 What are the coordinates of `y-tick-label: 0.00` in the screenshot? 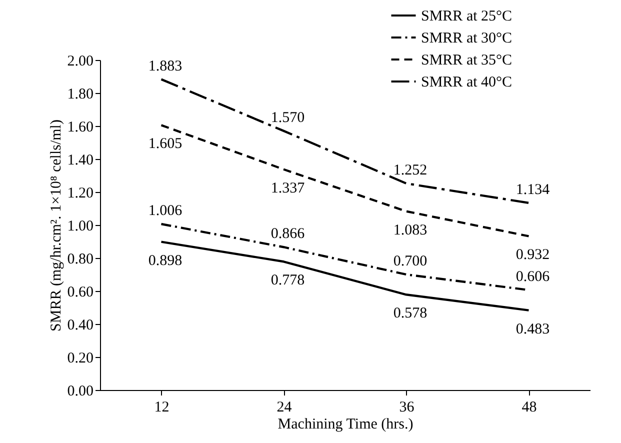 It's located at (80, 392).